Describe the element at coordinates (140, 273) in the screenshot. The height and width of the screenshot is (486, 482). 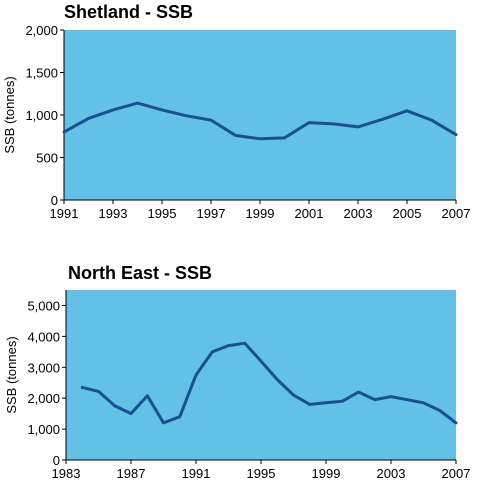
I see `chart-title: North East - SSB` at that location.